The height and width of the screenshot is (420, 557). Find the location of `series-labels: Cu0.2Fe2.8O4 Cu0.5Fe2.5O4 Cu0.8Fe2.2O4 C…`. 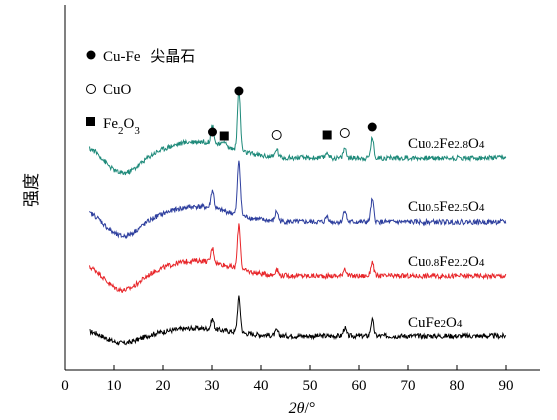

series-labels: Cu0.2Fe2.8O4 Cu0.5Fe2.5O4 Cu0.8Fe2.2O4 C… is located at coordinates (446, 233).